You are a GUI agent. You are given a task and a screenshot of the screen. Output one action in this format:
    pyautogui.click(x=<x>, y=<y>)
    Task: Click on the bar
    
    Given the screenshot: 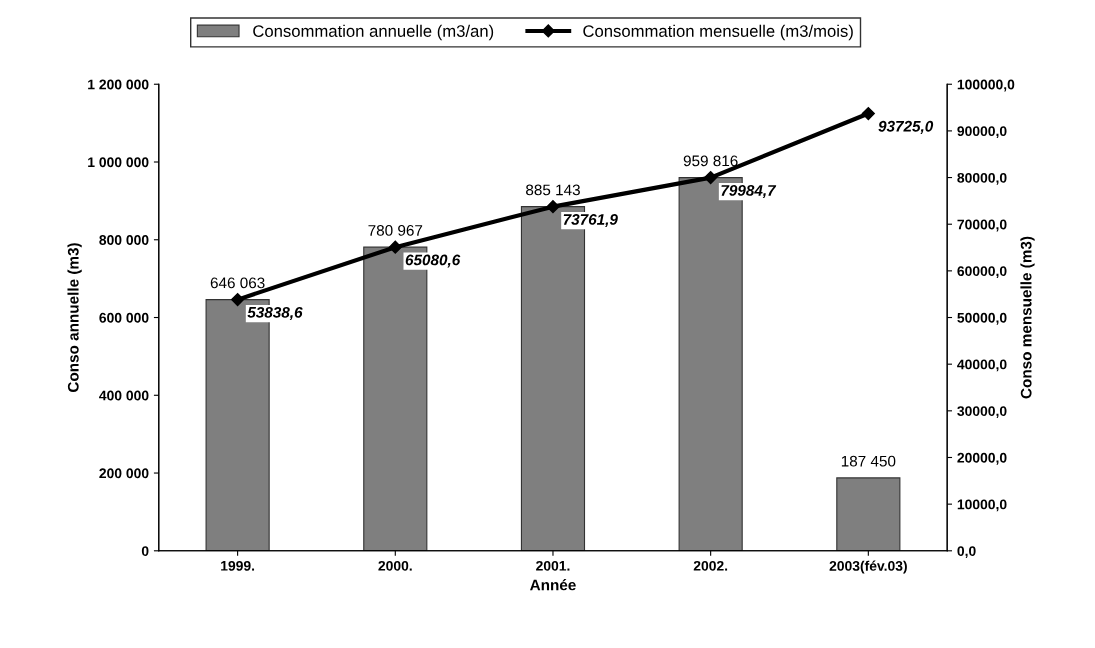 What is the action you would take?
    pyautogui.click(x=868, y=514)
    